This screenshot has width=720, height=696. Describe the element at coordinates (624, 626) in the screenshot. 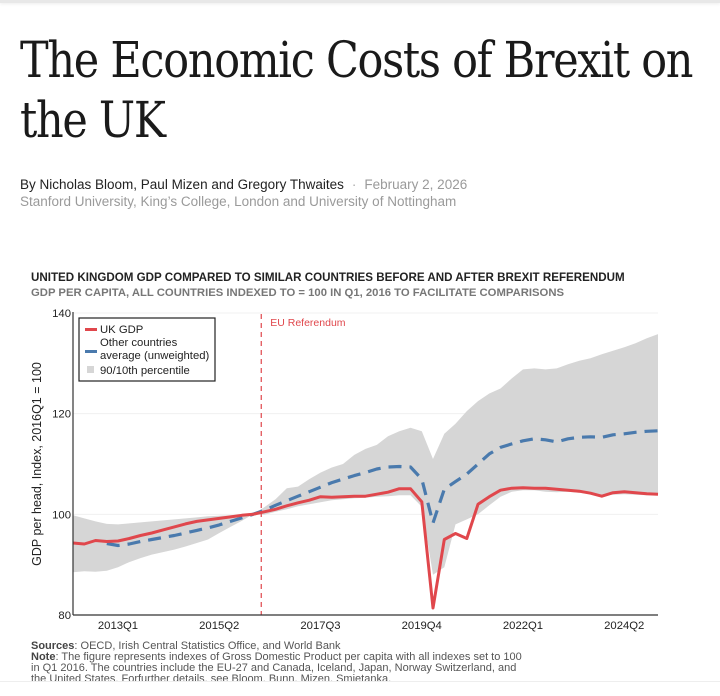

I see `x-tick-label: 2024Q2` at that location.